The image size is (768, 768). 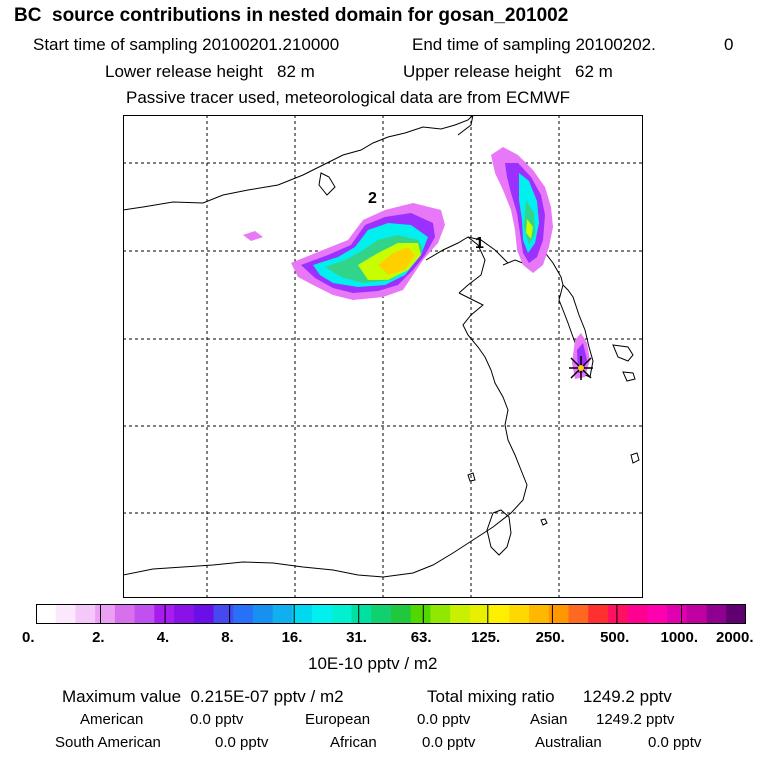 I want to click on scale-tick-label: 8., so click(x=227, y=637).